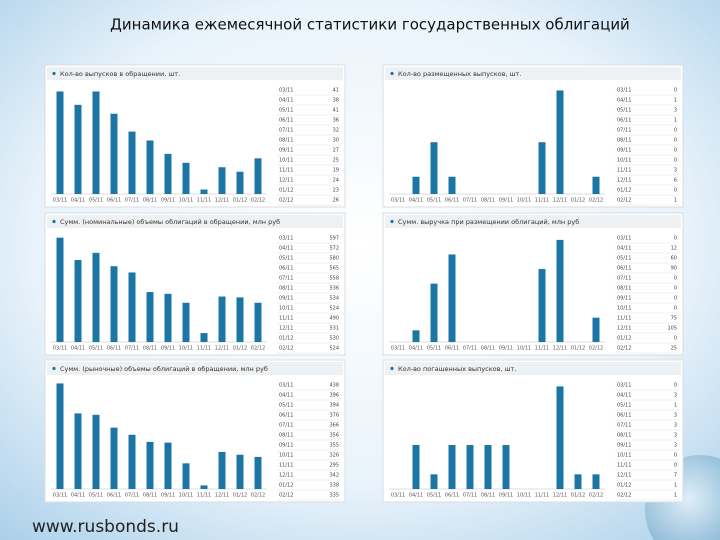 The width and height of the screenshot is (720, 540). Describe the element at coordinates (624, 396) in the screenshot. I see `table-date: 04/11` at that location.